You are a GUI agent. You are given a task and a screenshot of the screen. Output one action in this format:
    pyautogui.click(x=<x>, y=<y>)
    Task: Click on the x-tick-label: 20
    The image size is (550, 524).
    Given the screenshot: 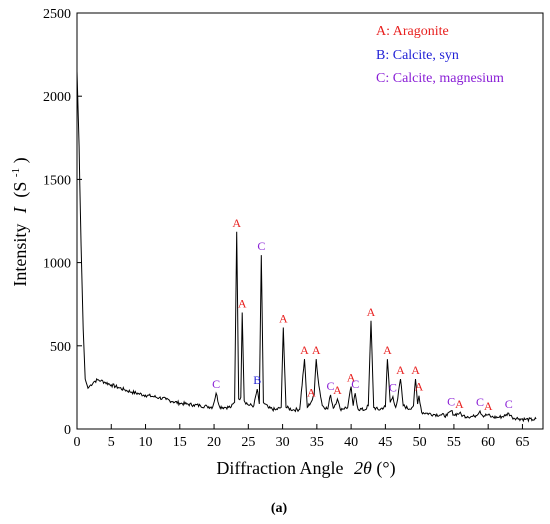 What is the action you would take?
    pyautogui.click(x=214, y=442)
    